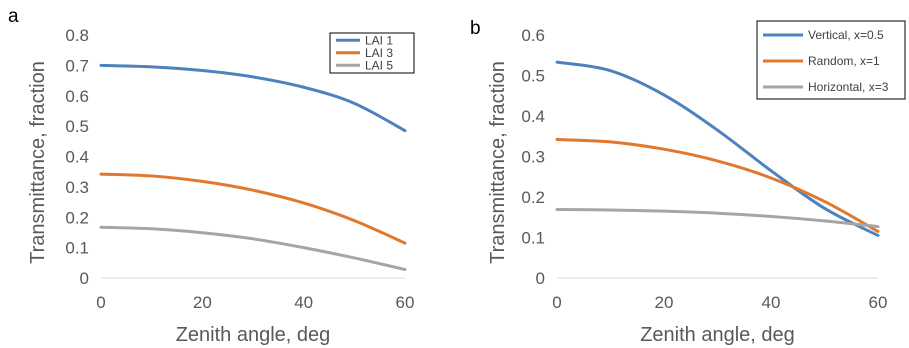 The width and height of the screenshot is (909, 348). Describe the element at coordinates (844, 61) in the screenshot. I see `legend-label: Random, x=1` at that location.